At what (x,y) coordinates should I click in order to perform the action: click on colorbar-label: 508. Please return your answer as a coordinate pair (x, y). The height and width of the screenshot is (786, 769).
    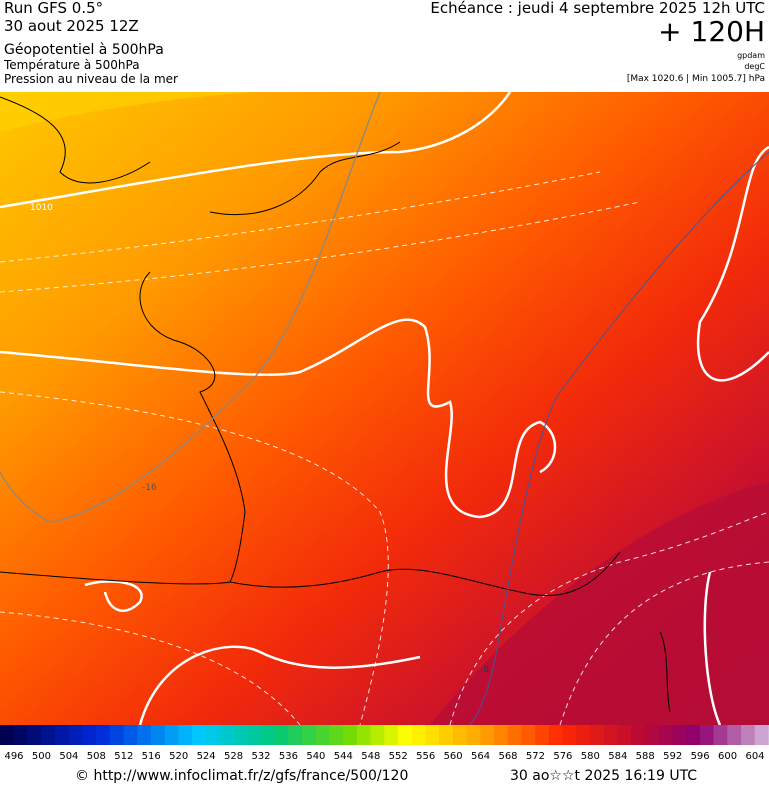
    Looking at the image, I should click on (96, 756).